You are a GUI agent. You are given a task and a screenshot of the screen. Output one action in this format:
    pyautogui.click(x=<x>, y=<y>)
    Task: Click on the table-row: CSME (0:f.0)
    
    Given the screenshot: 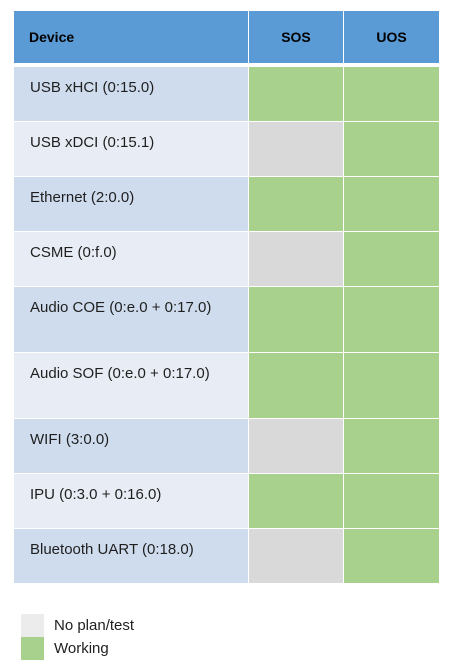 What is the action you would take?
    pyautogui.click(x=226, y=258)
    